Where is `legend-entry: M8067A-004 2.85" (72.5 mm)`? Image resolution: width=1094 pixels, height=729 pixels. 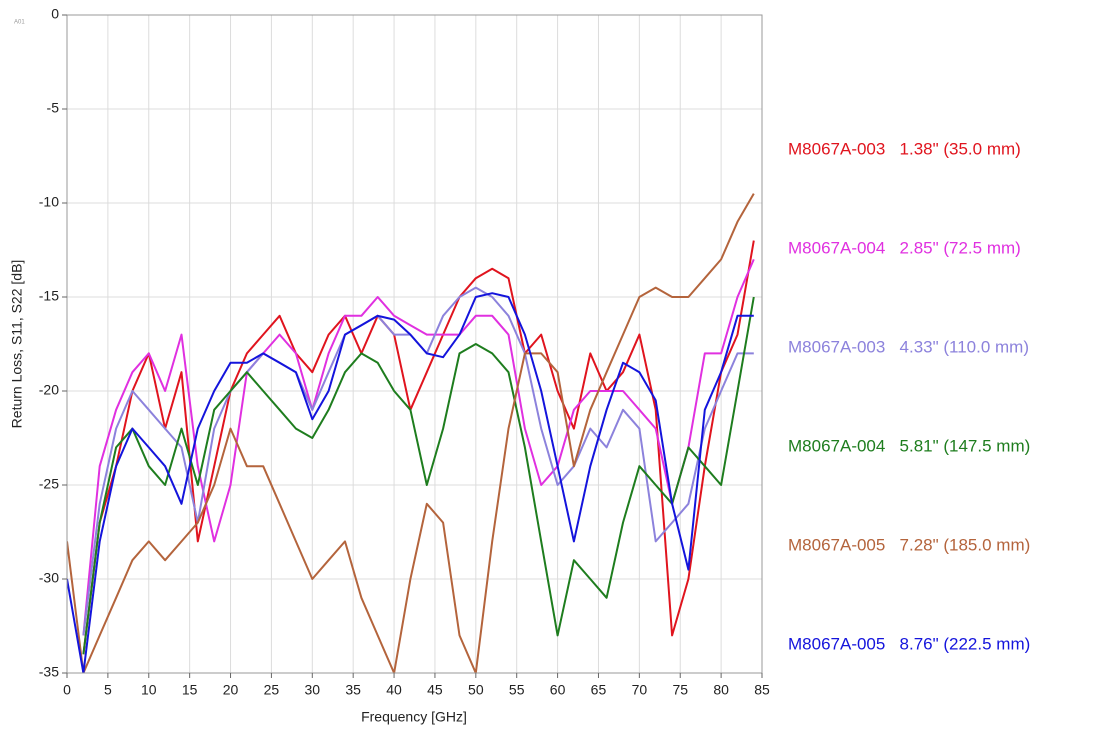 legend-entry: M8067A-004 2.85" (72.5 mm) is located at coordinates (904, 247).